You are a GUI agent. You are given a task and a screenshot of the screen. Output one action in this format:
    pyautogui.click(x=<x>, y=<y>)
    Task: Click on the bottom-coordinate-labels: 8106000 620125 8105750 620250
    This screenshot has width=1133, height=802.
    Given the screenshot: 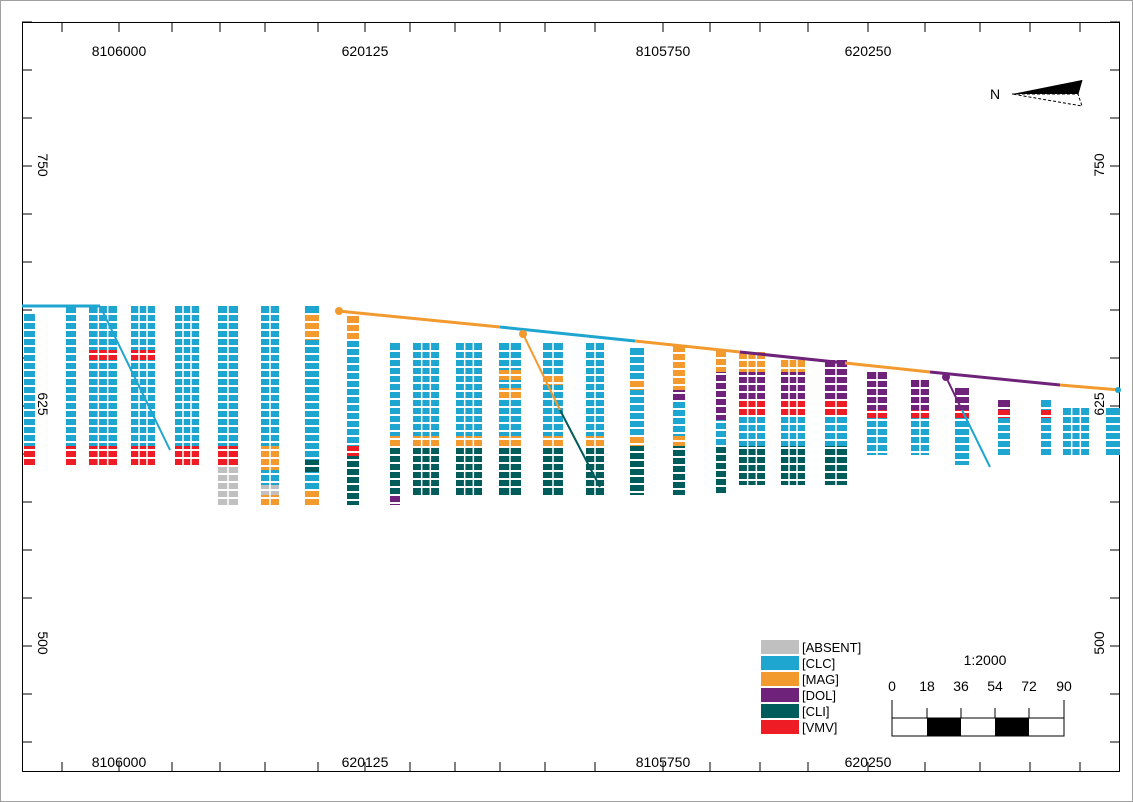 What is the action you would take?
    pyautogui.click(x=492, y=762)
    